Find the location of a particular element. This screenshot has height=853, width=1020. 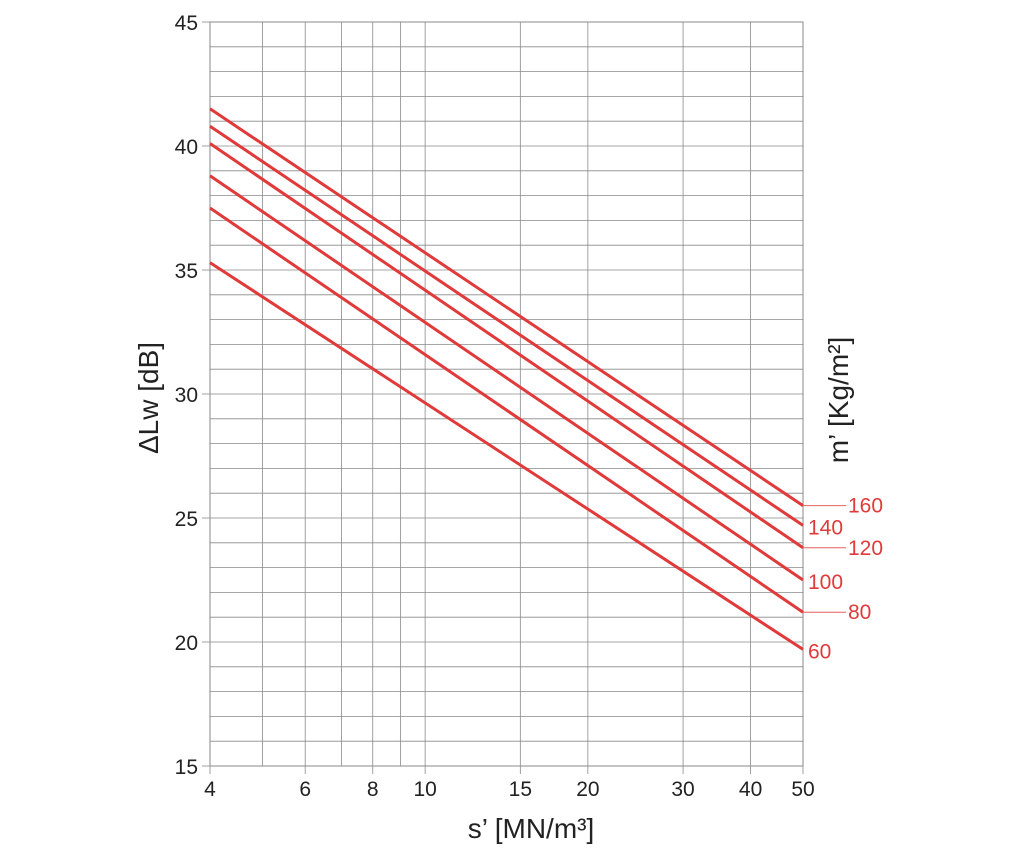

series-label-60: 60 is located at coordinates (819, 651).